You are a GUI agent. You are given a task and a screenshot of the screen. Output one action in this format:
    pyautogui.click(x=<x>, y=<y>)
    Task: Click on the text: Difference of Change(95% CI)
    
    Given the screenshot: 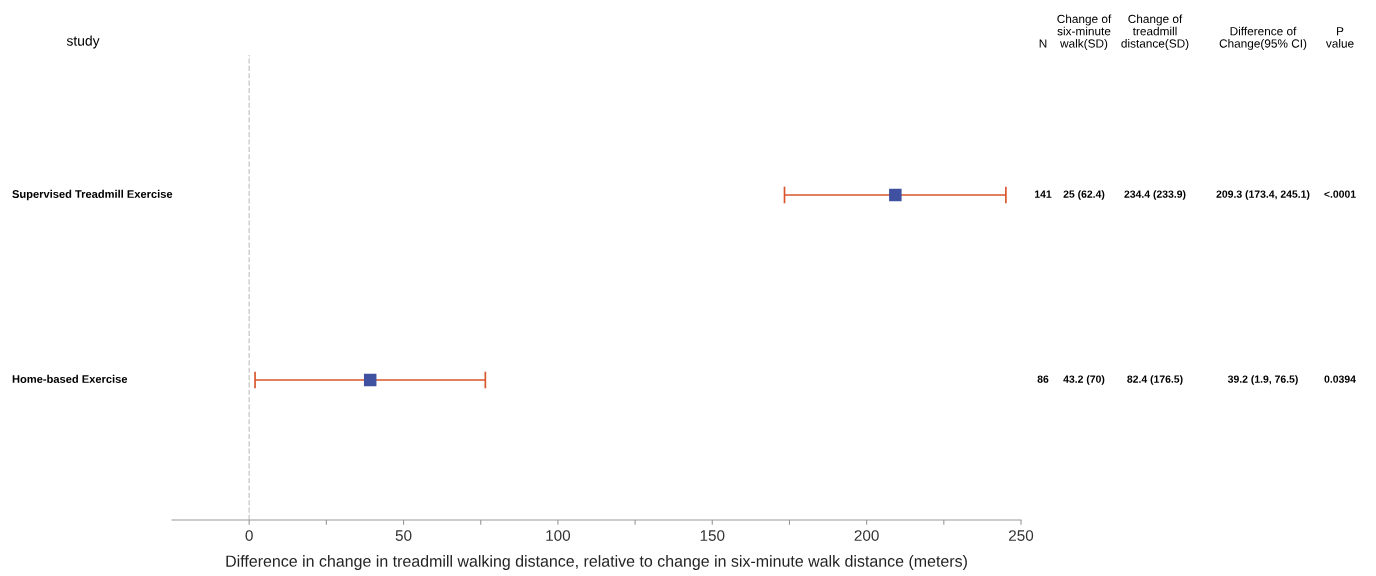 What is the action you would take?
    pyautogui.click(x=1263, y=38)
    